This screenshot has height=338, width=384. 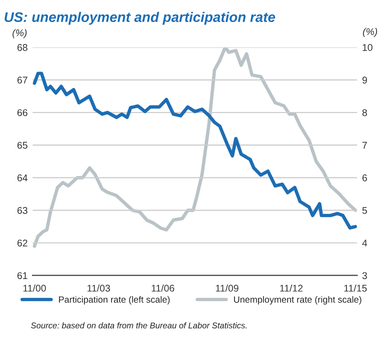 What do you see at coordinates (364, 145) in the screenshot?
I see `y2-tick-label: 7` at bounding box center [364, 145].